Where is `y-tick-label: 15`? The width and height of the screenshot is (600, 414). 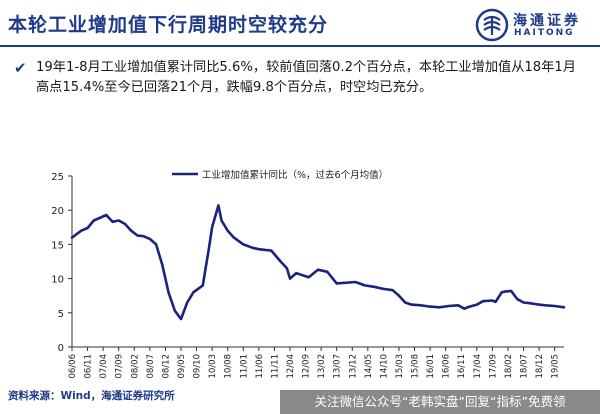
y-tick-label: 15 is located at coordinates (57, 245).